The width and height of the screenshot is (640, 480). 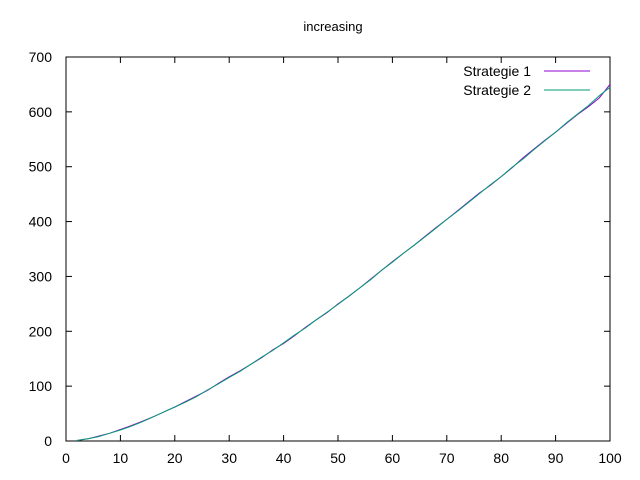 What do you see at coordinates (526, 80) in the screenshot?
I see `legend: Strategie 1 Strategie 2` at bounding box center [526, 80].